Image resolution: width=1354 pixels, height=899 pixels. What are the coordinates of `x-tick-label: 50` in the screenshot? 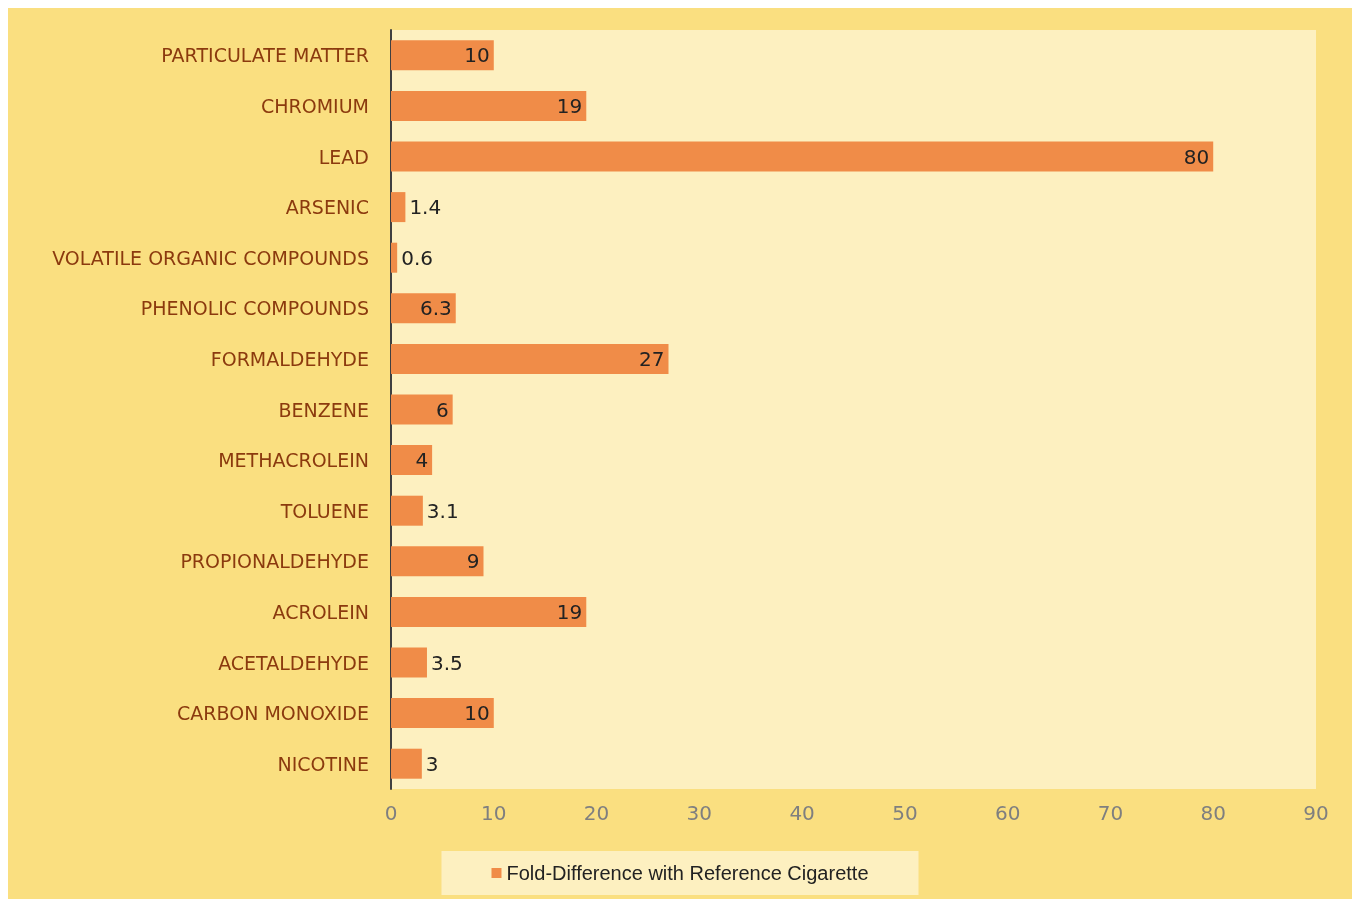 It's located at (905, 813).